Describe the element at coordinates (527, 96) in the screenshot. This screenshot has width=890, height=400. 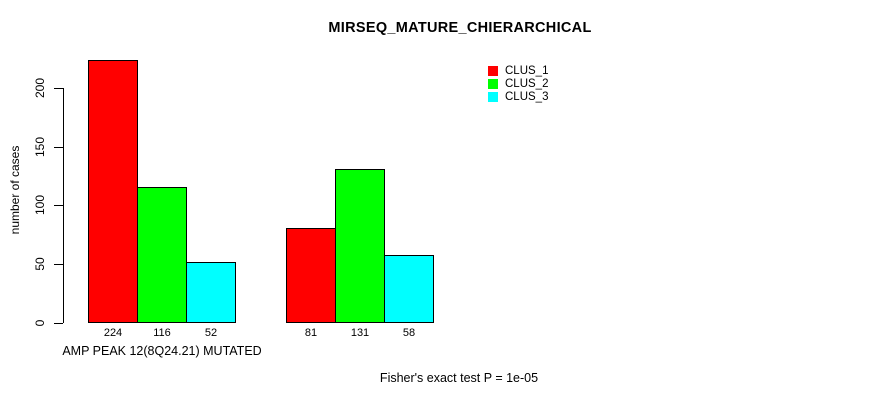
I see `legend-label: CLUS_3` at that location.